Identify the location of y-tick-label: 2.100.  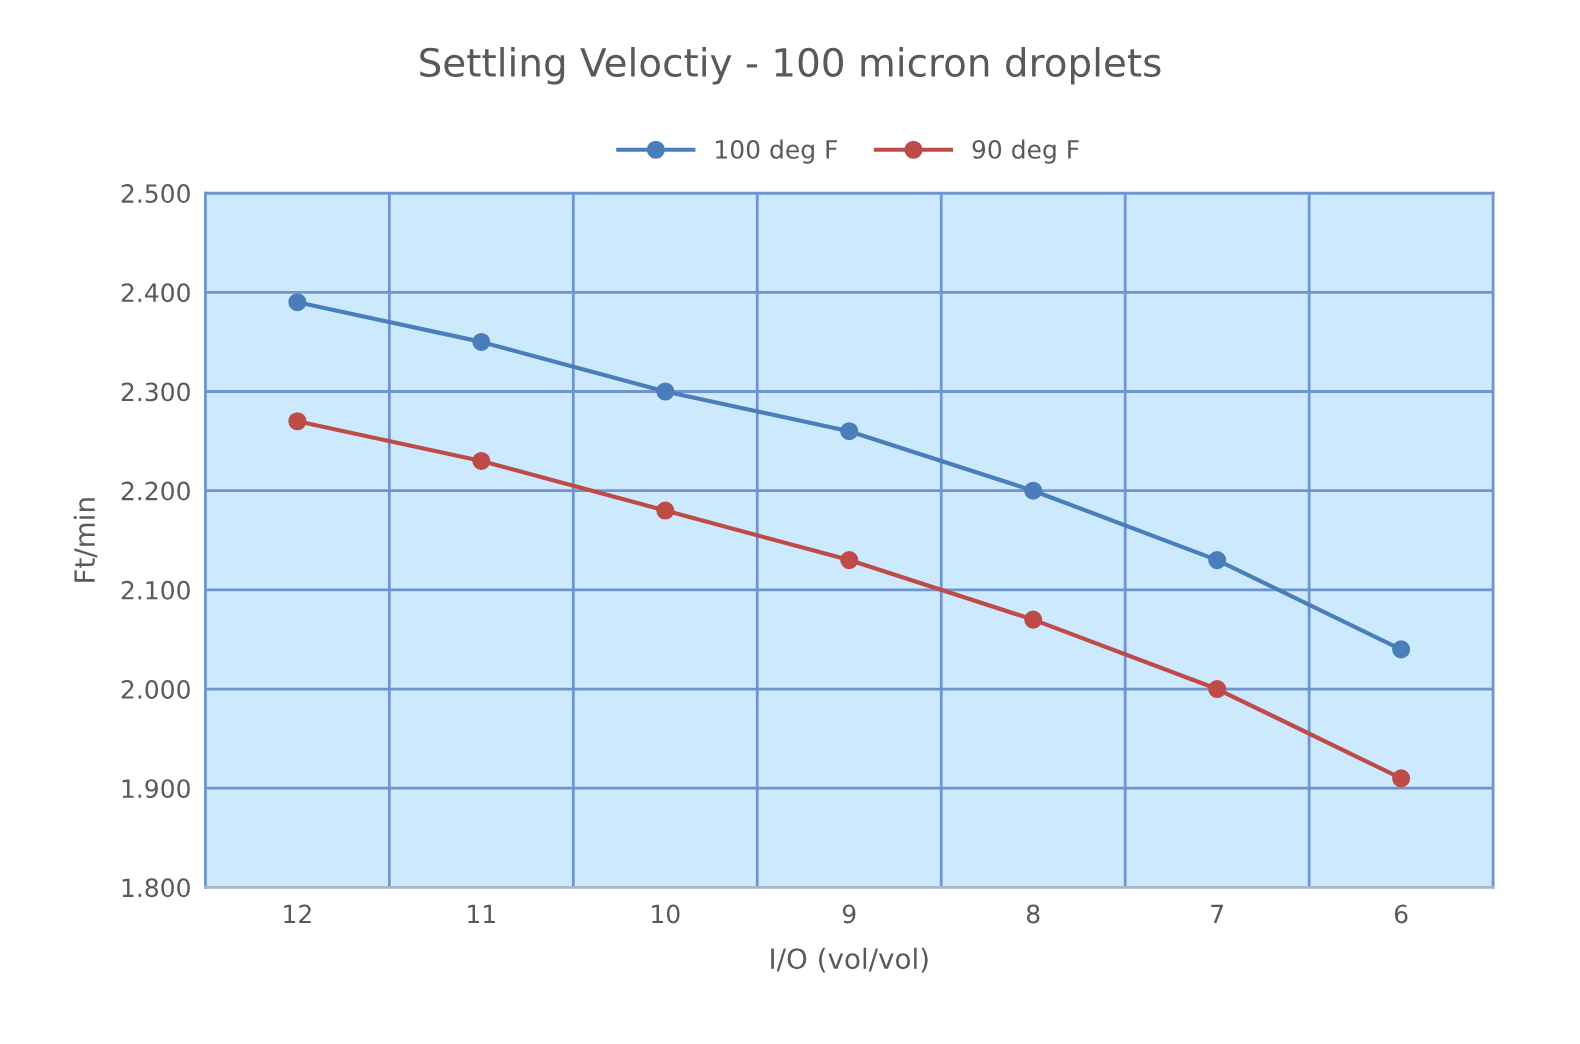
(155, 590).